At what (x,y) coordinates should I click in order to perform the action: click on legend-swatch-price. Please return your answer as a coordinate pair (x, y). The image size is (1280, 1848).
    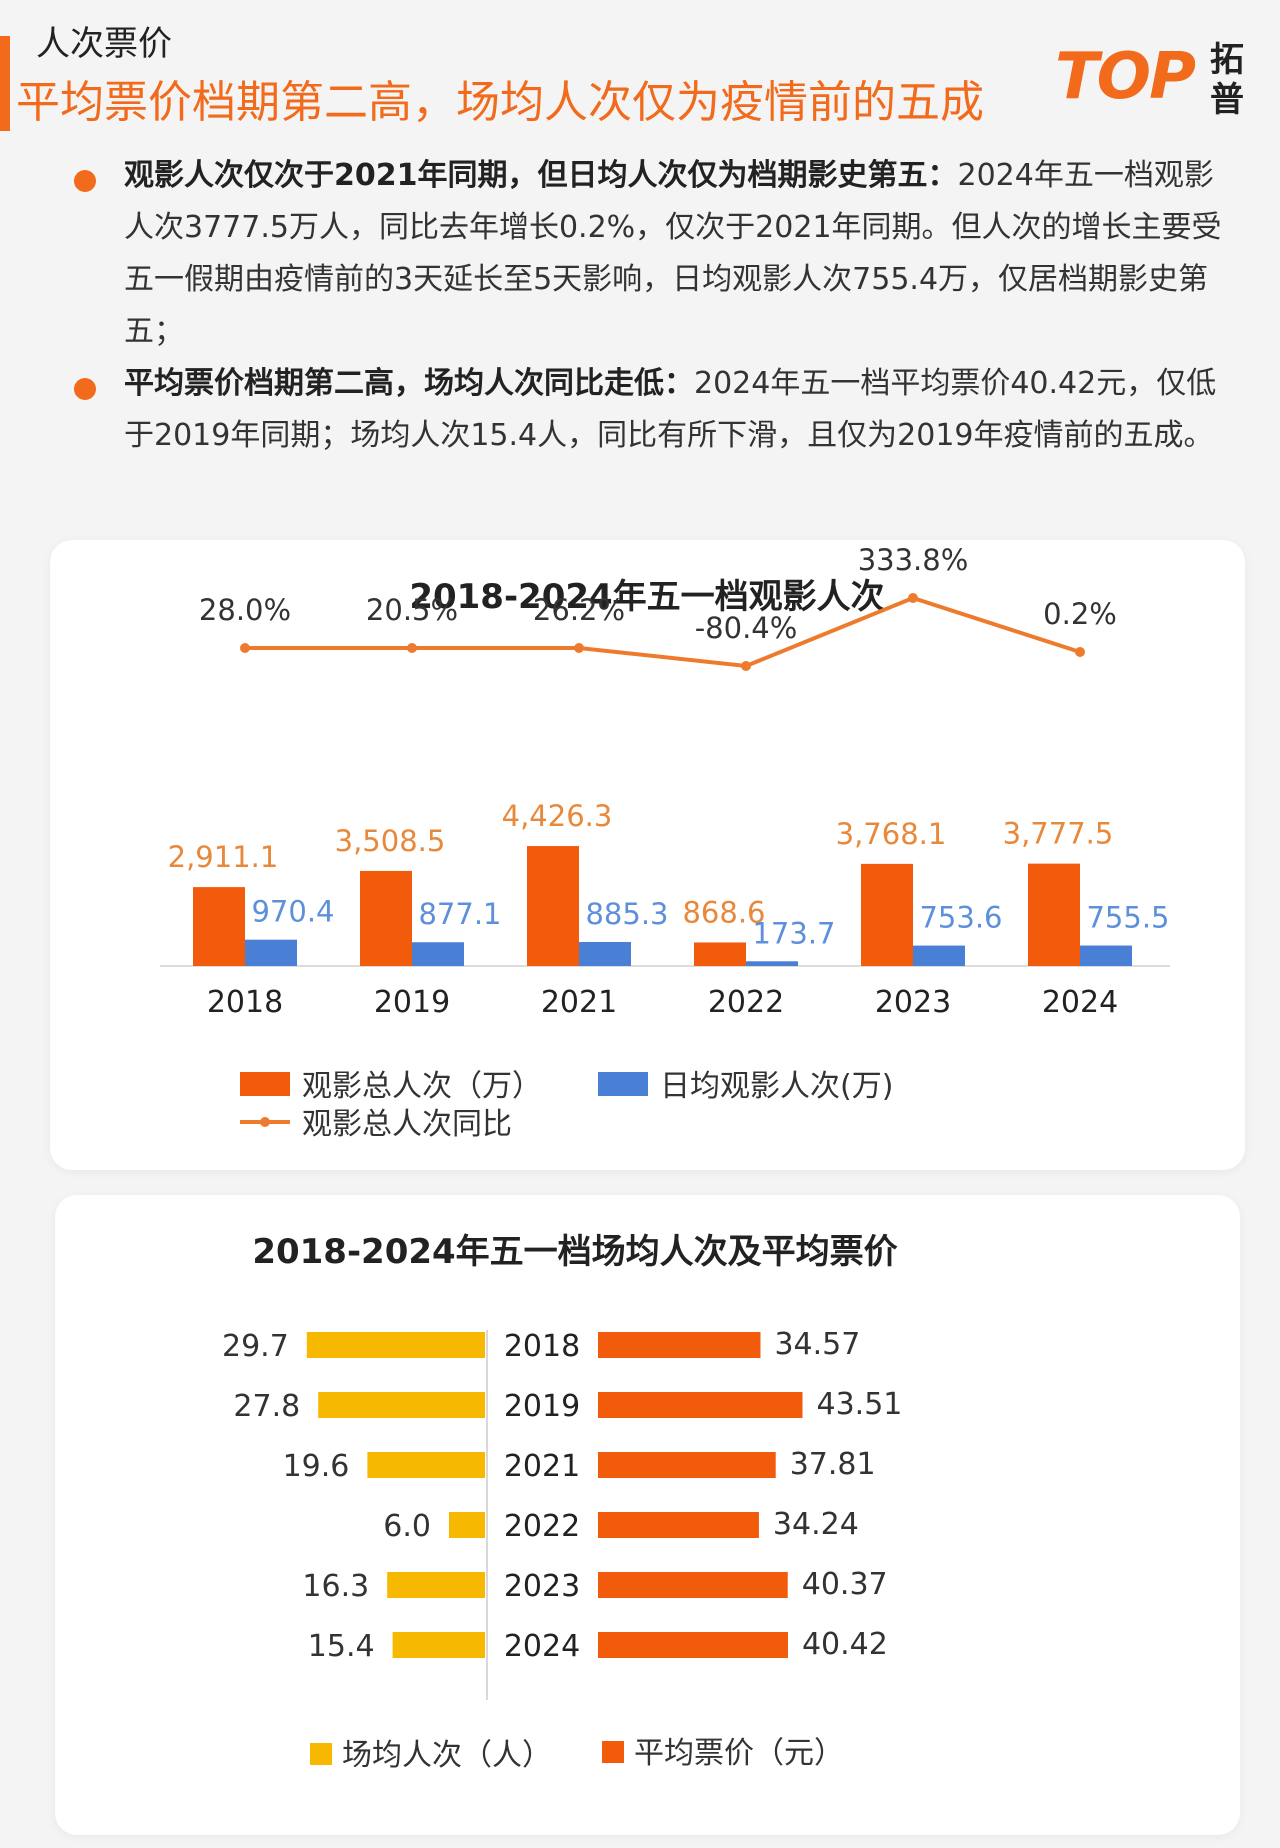
    Looking at the image, I should click on (613, 1752).